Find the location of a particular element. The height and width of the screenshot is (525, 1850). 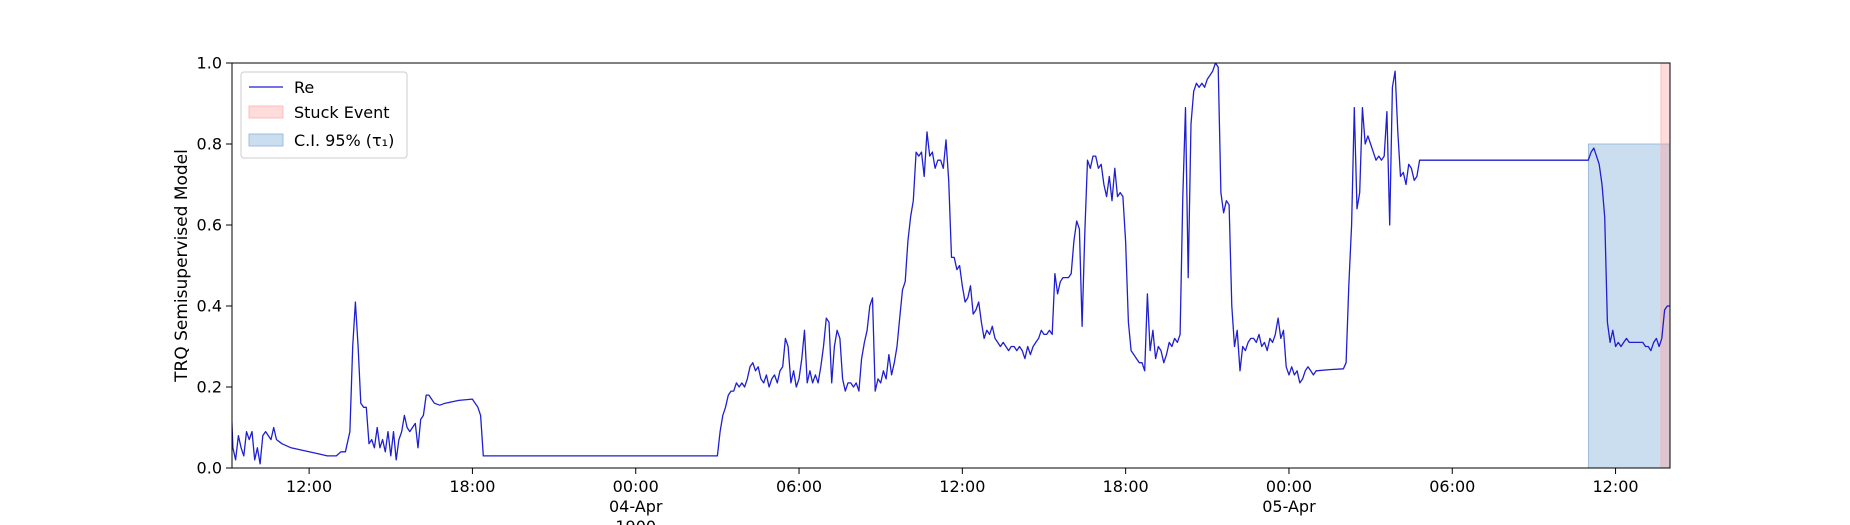

y-tick-label: 0.0 is located at coordinates (209, 468).